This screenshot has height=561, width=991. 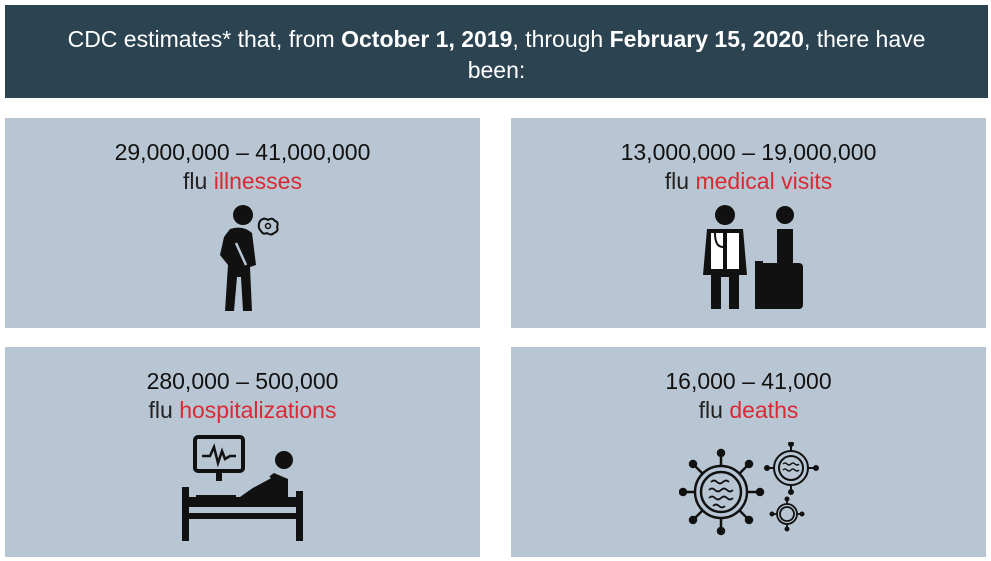 I want to click on sick-person-icon, so click(x=249, y=258).